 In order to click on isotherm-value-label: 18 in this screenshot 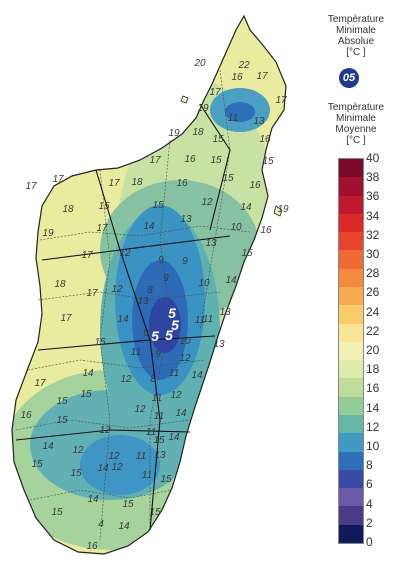, I will do `click(198, 132)`.